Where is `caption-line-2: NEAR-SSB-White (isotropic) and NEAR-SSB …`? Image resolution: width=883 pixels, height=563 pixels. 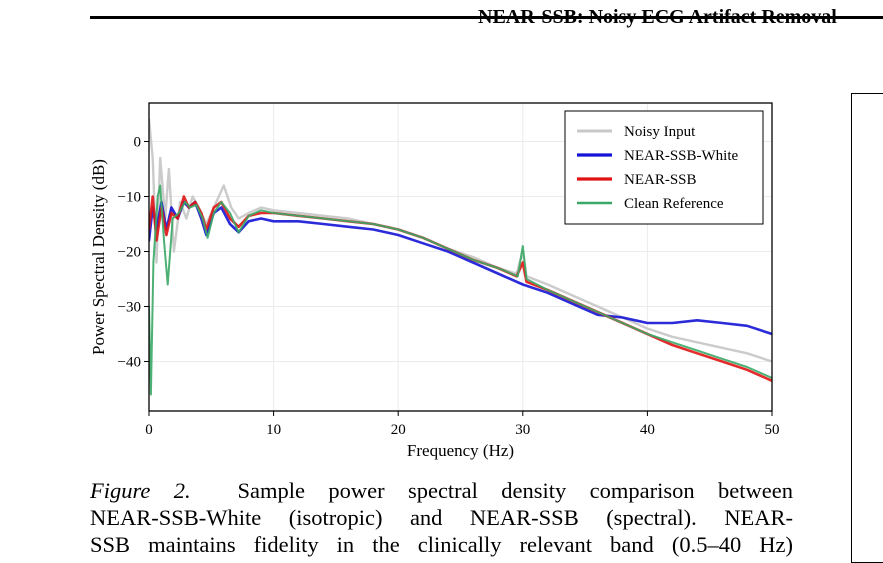
caption-line-2: NEAR-SSB-White (isotropic) and NEAR-SSB … is located at coordinates (441, 517).